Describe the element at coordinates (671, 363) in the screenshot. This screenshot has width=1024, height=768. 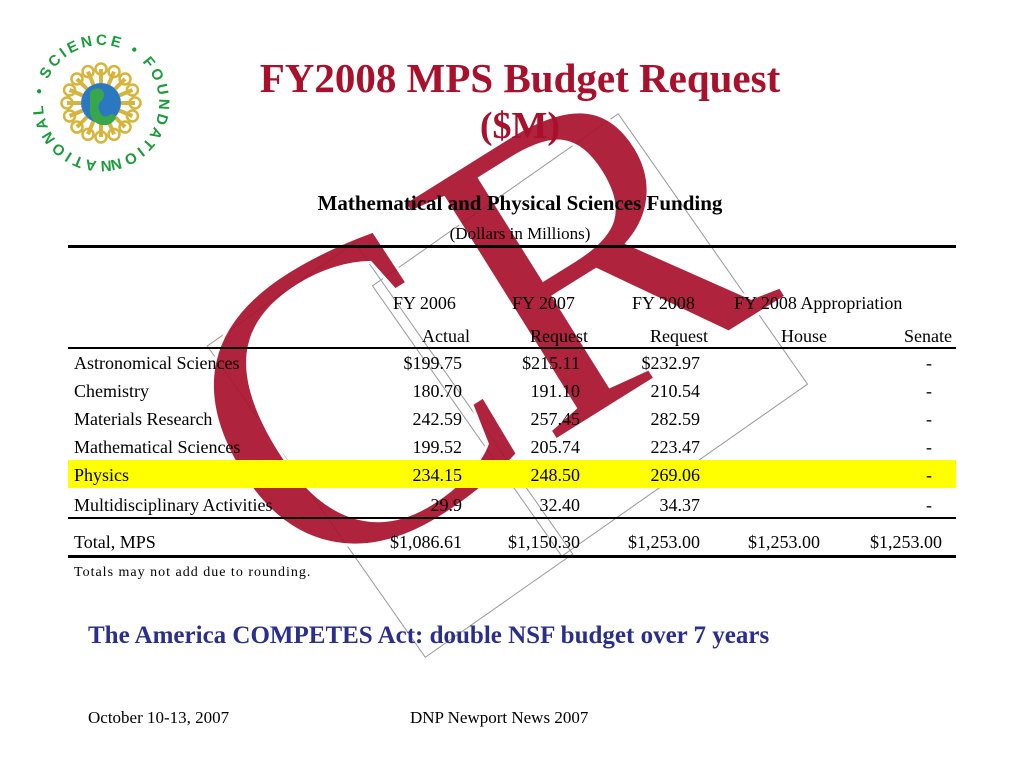
I see `cell-fy2008: $232.97` at that location.